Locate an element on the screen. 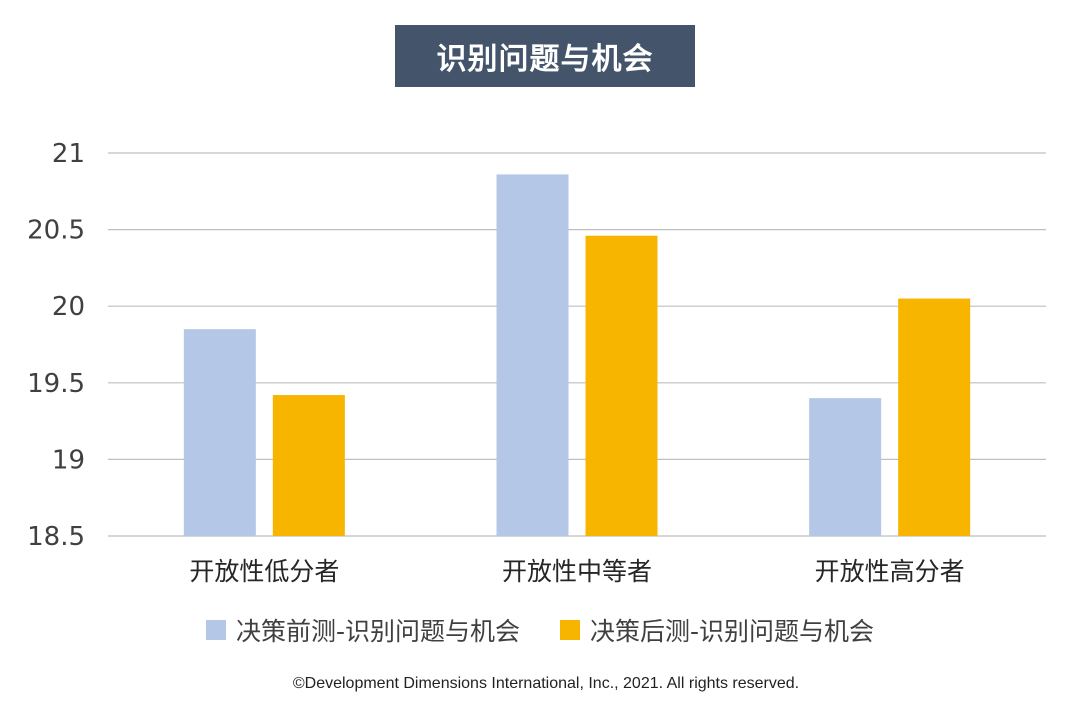 The height and width of the screenshot is (714, 1080). legend-item-post: 决策后测-识别问题与机会 is located at coordinates (717, 630).